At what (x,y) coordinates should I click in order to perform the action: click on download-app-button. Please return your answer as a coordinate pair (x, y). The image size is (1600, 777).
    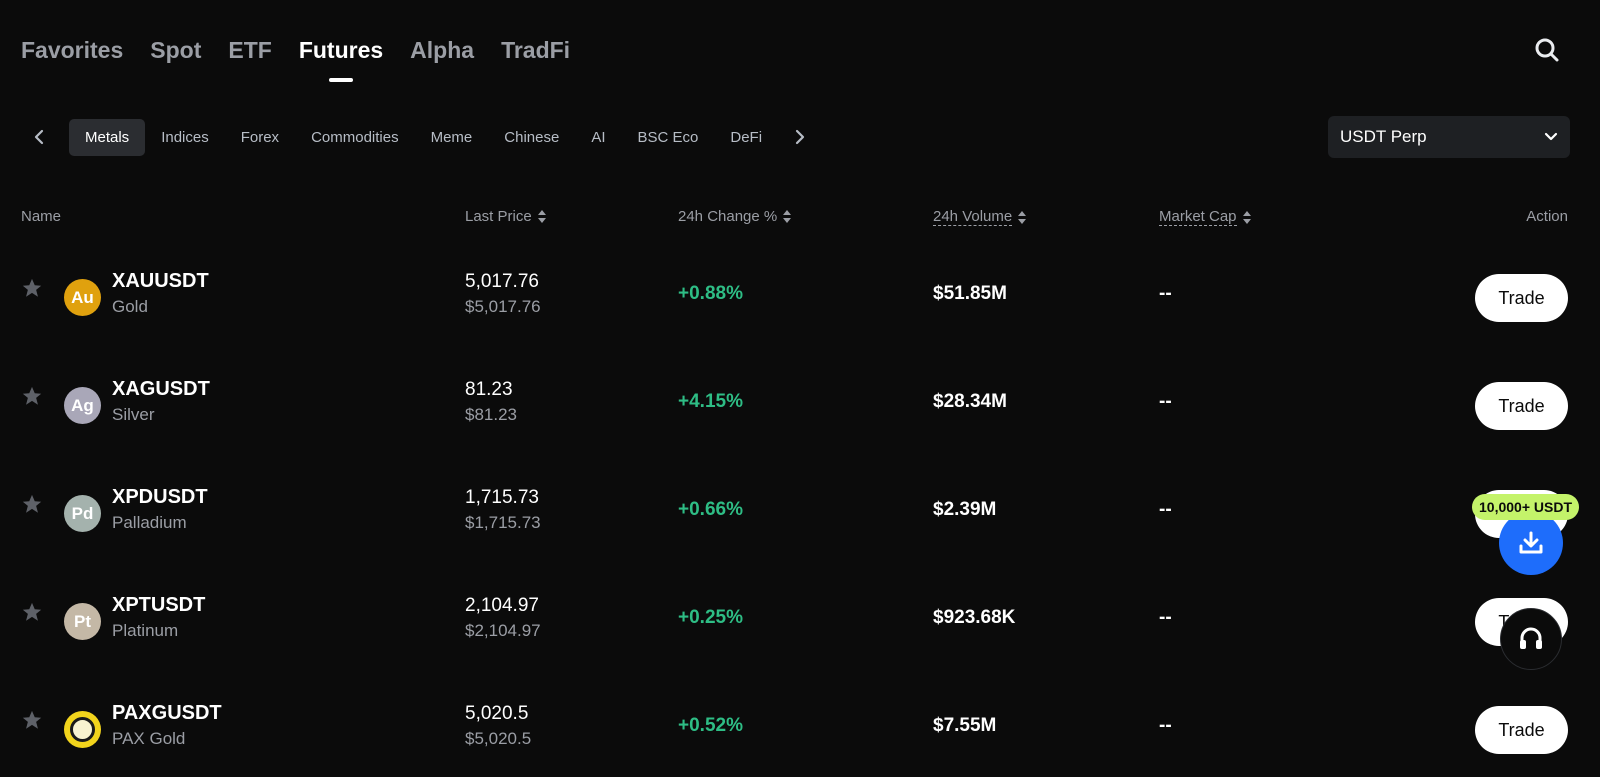
    Looking at the image, I should click on (1531, 543).